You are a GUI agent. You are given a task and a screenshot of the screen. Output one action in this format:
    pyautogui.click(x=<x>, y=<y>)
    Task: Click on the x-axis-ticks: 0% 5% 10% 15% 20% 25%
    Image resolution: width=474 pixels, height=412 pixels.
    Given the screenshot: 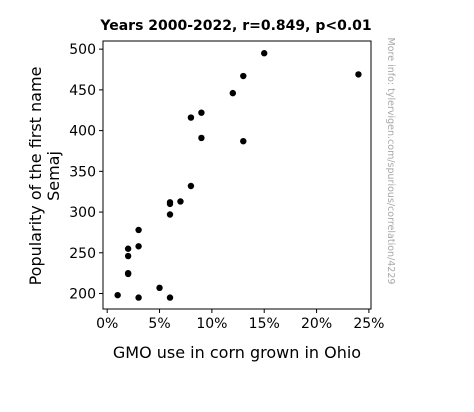 What is the action you would take?
    pyautogui.click(x=240, y=320)
    